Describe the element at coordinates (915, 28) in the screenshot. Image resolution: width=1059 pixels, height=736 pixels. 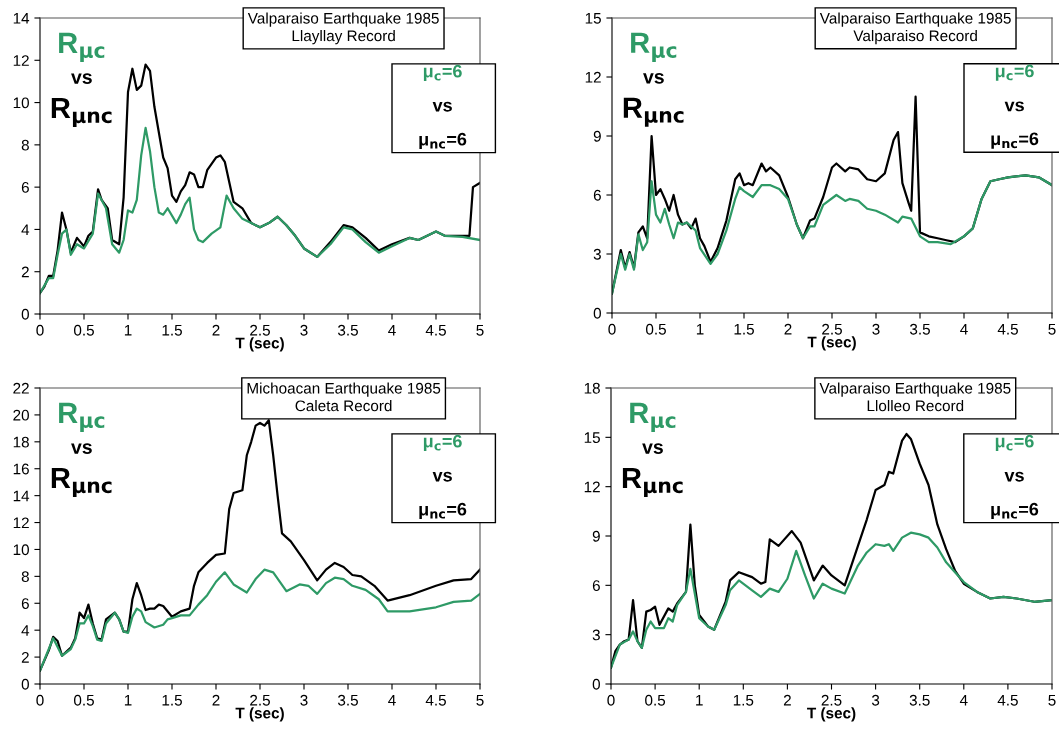
I see `chart-title: Valparaiso Earthquake 1985 Valparaiso Record` at that location.